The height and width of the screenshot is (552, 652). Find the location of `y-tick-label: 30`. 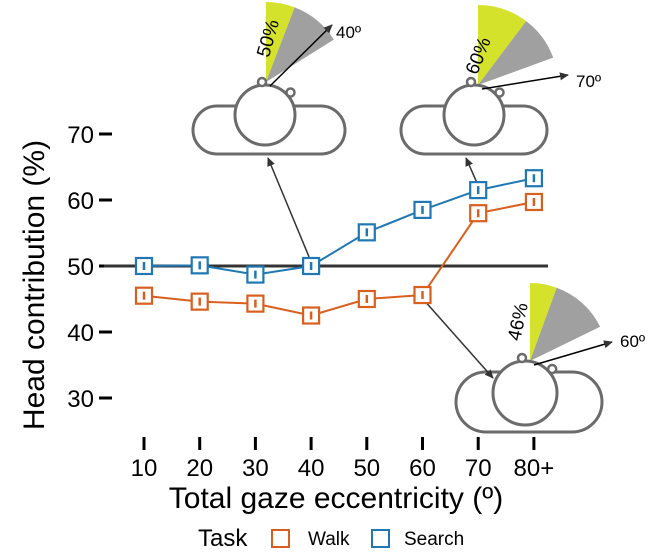

y-tick-label: 30 is located at coordinates (80, 399).